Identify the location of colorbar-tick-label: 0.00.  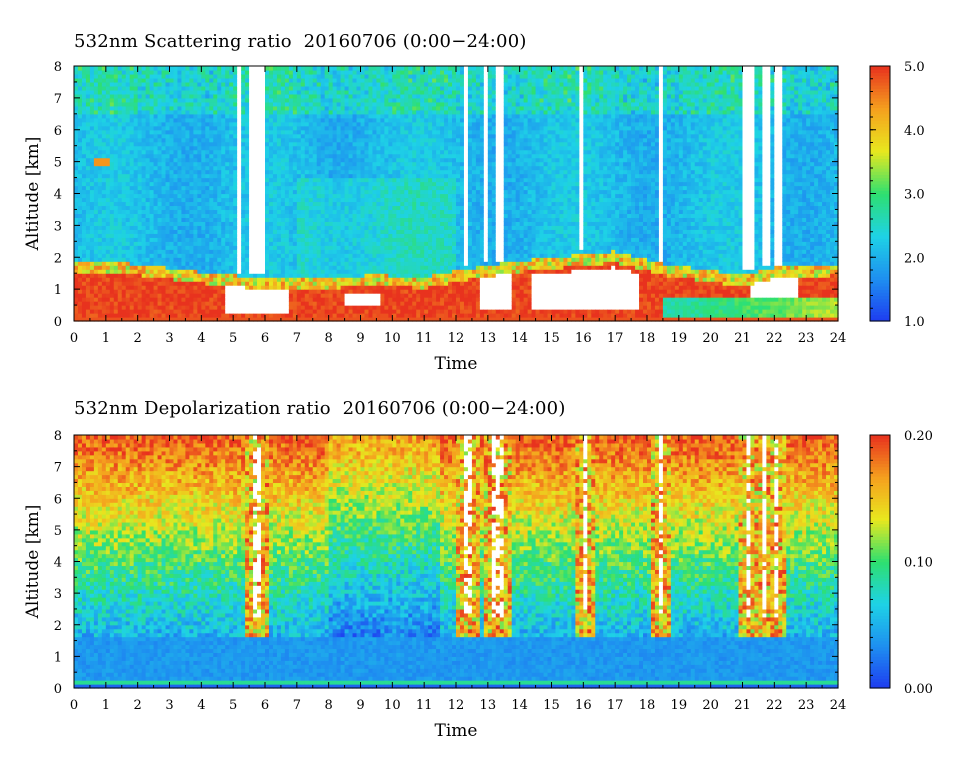
(918, 689).